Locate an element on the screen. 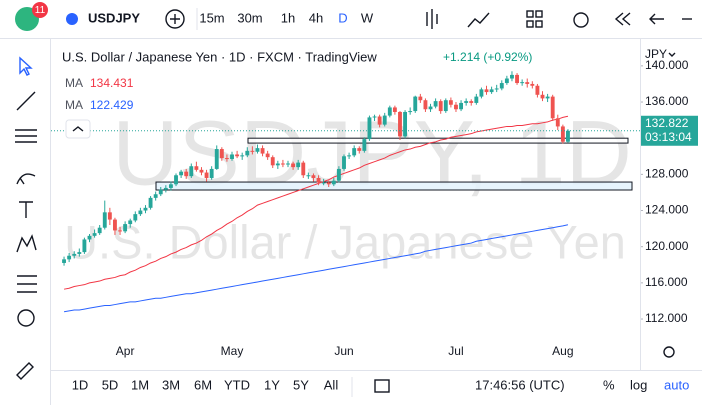 This screenshot has width=702, height=405. option: log is located at coordinates (638, 384).